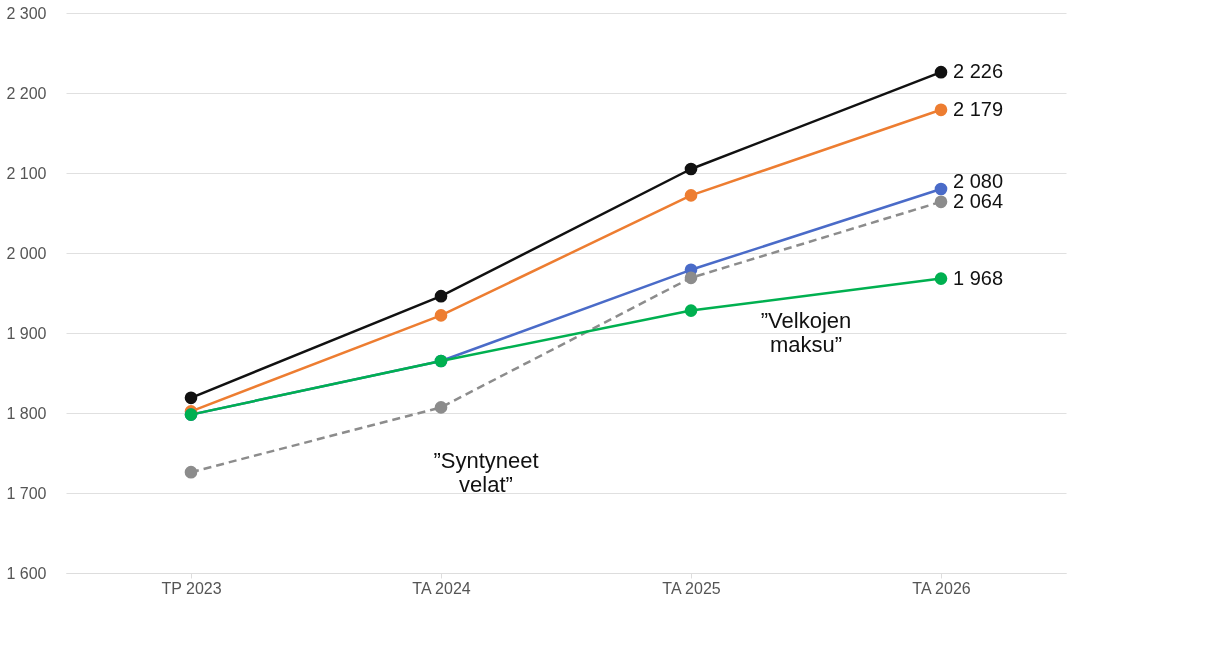 The height and width of the screenshot is (651, 1217). I want to click on y-tick-label: 1 900, so click(26, 333).